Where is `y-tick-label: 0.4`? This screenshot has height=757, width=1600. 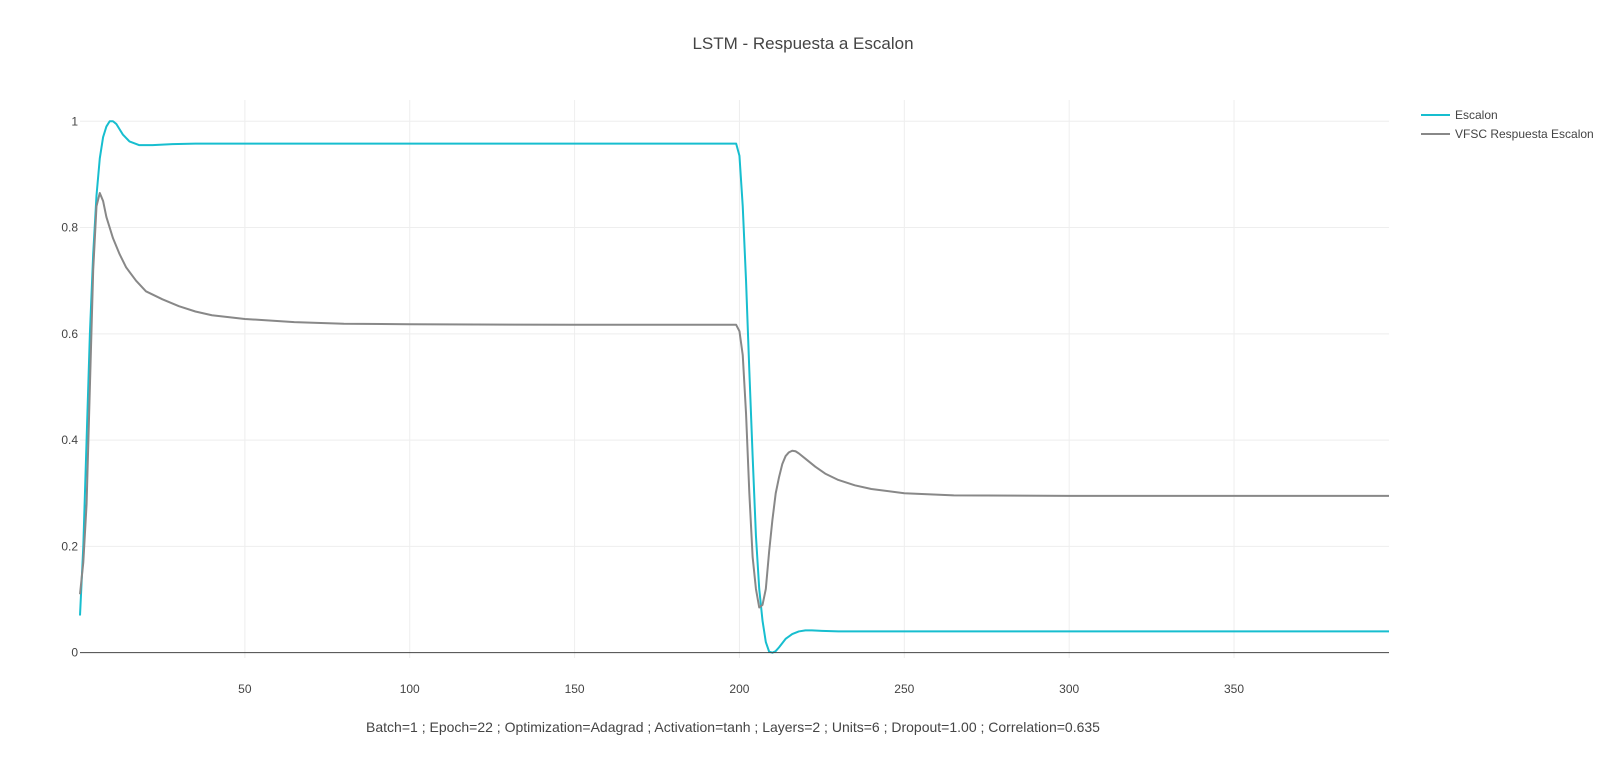 y-tick-label: 0.4 is located at coordinates (69, 440).